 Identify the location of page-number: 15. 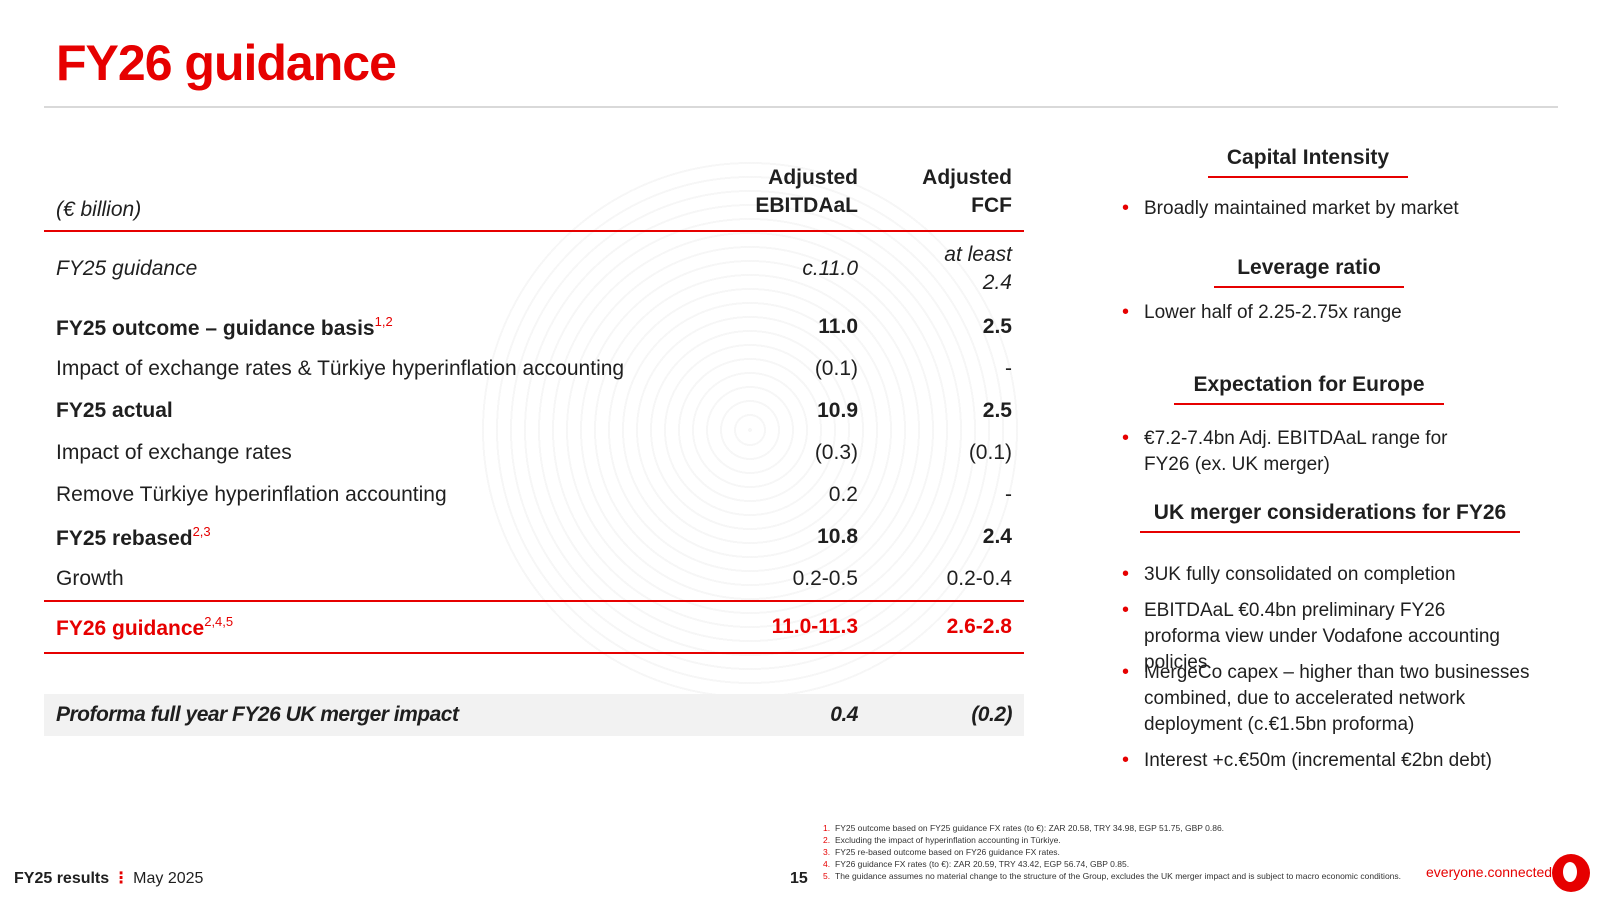
(799, 878).